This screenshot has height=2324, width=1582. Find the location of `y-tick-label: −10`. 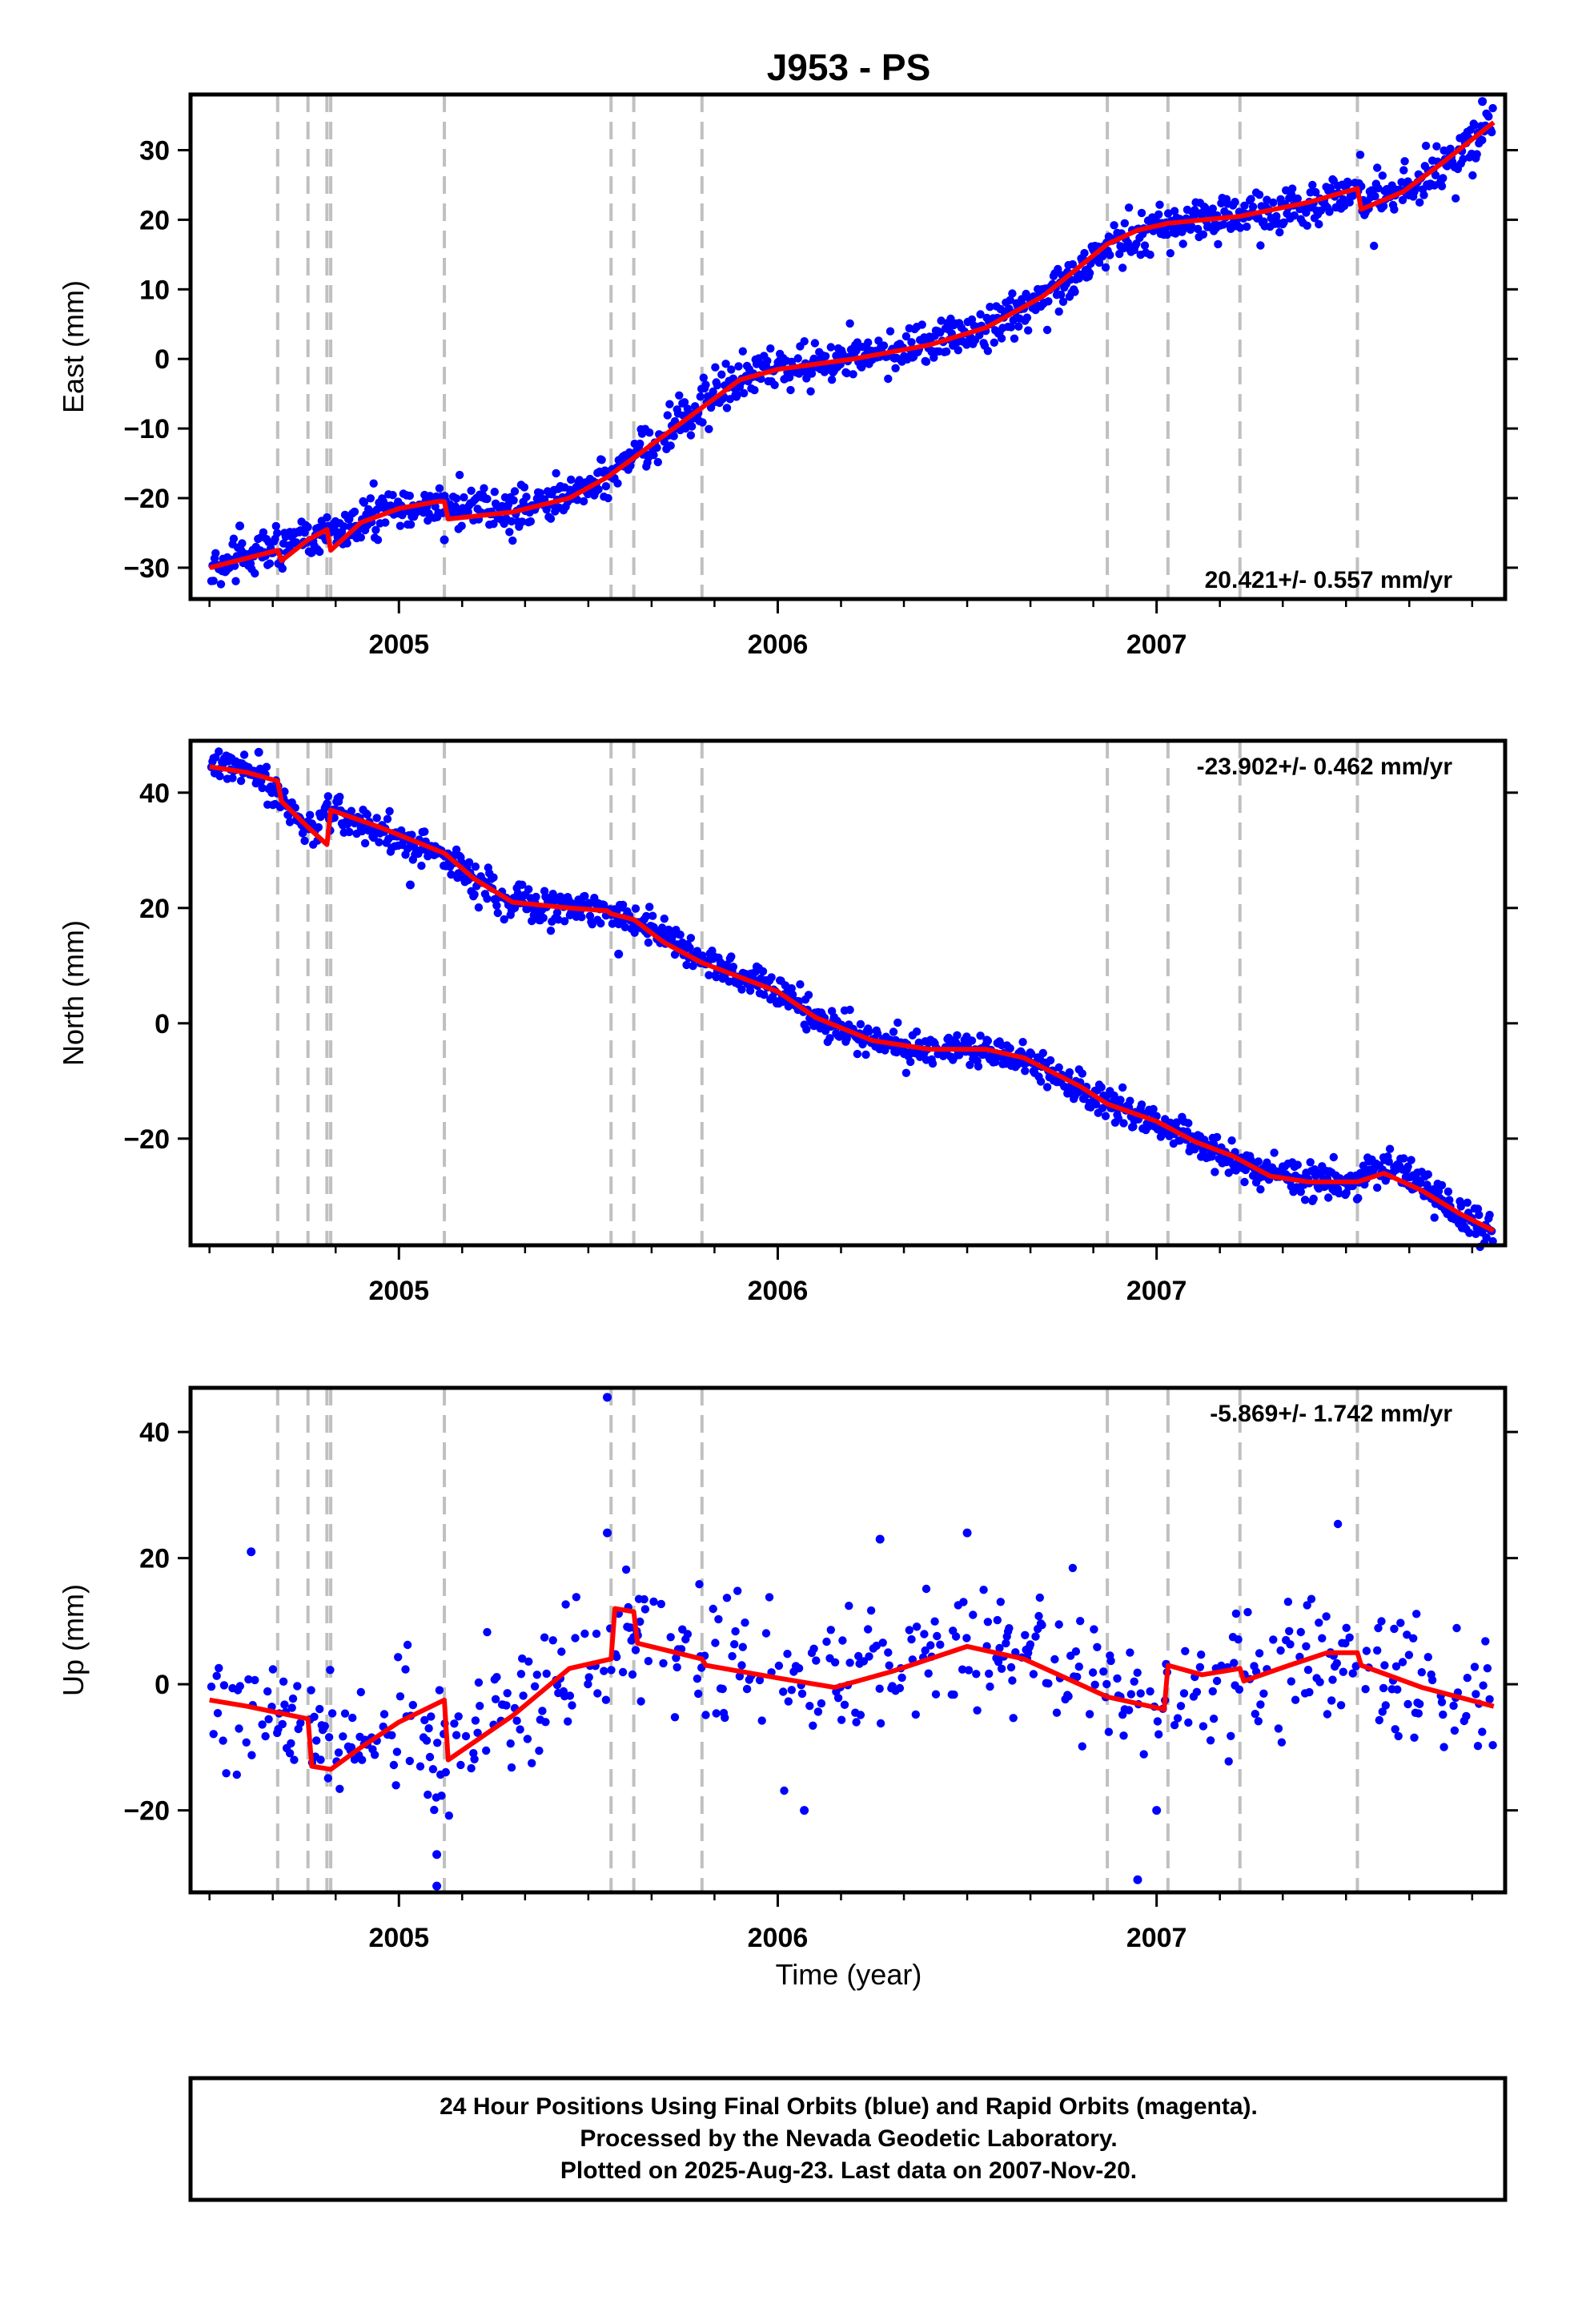

y-tick-label: −10 is located at coordinates (146, 429).